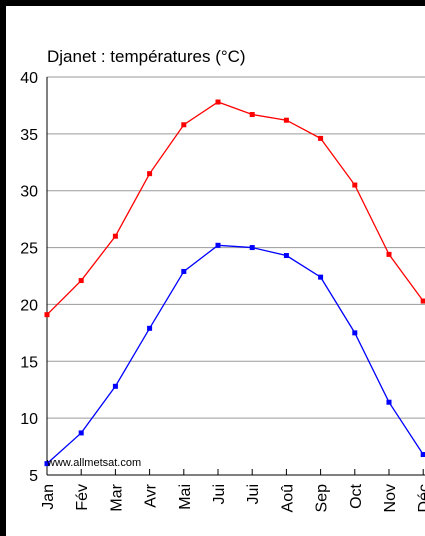 This screenshot has height=536, width=425. I want to click on x-tick-label: Sep, so click(322, 498).